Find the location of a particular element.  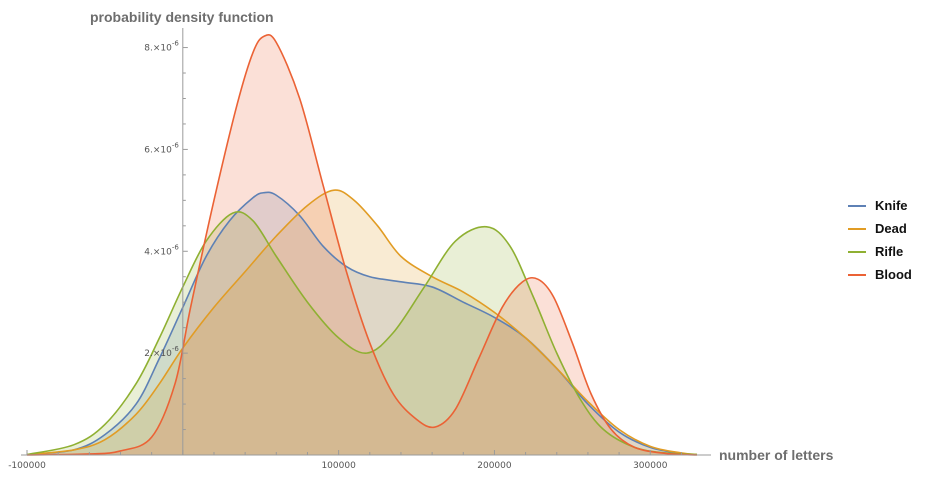

legend-label-knife: Knife is located at coordinates (891, 205).